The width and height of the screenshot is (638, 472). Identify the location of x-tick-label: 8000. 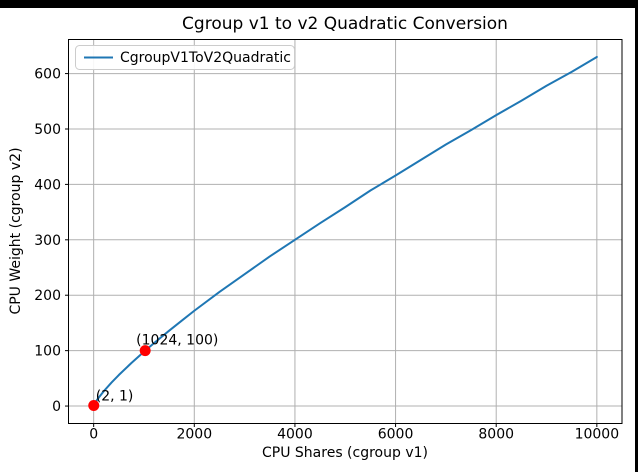
(496, 435).